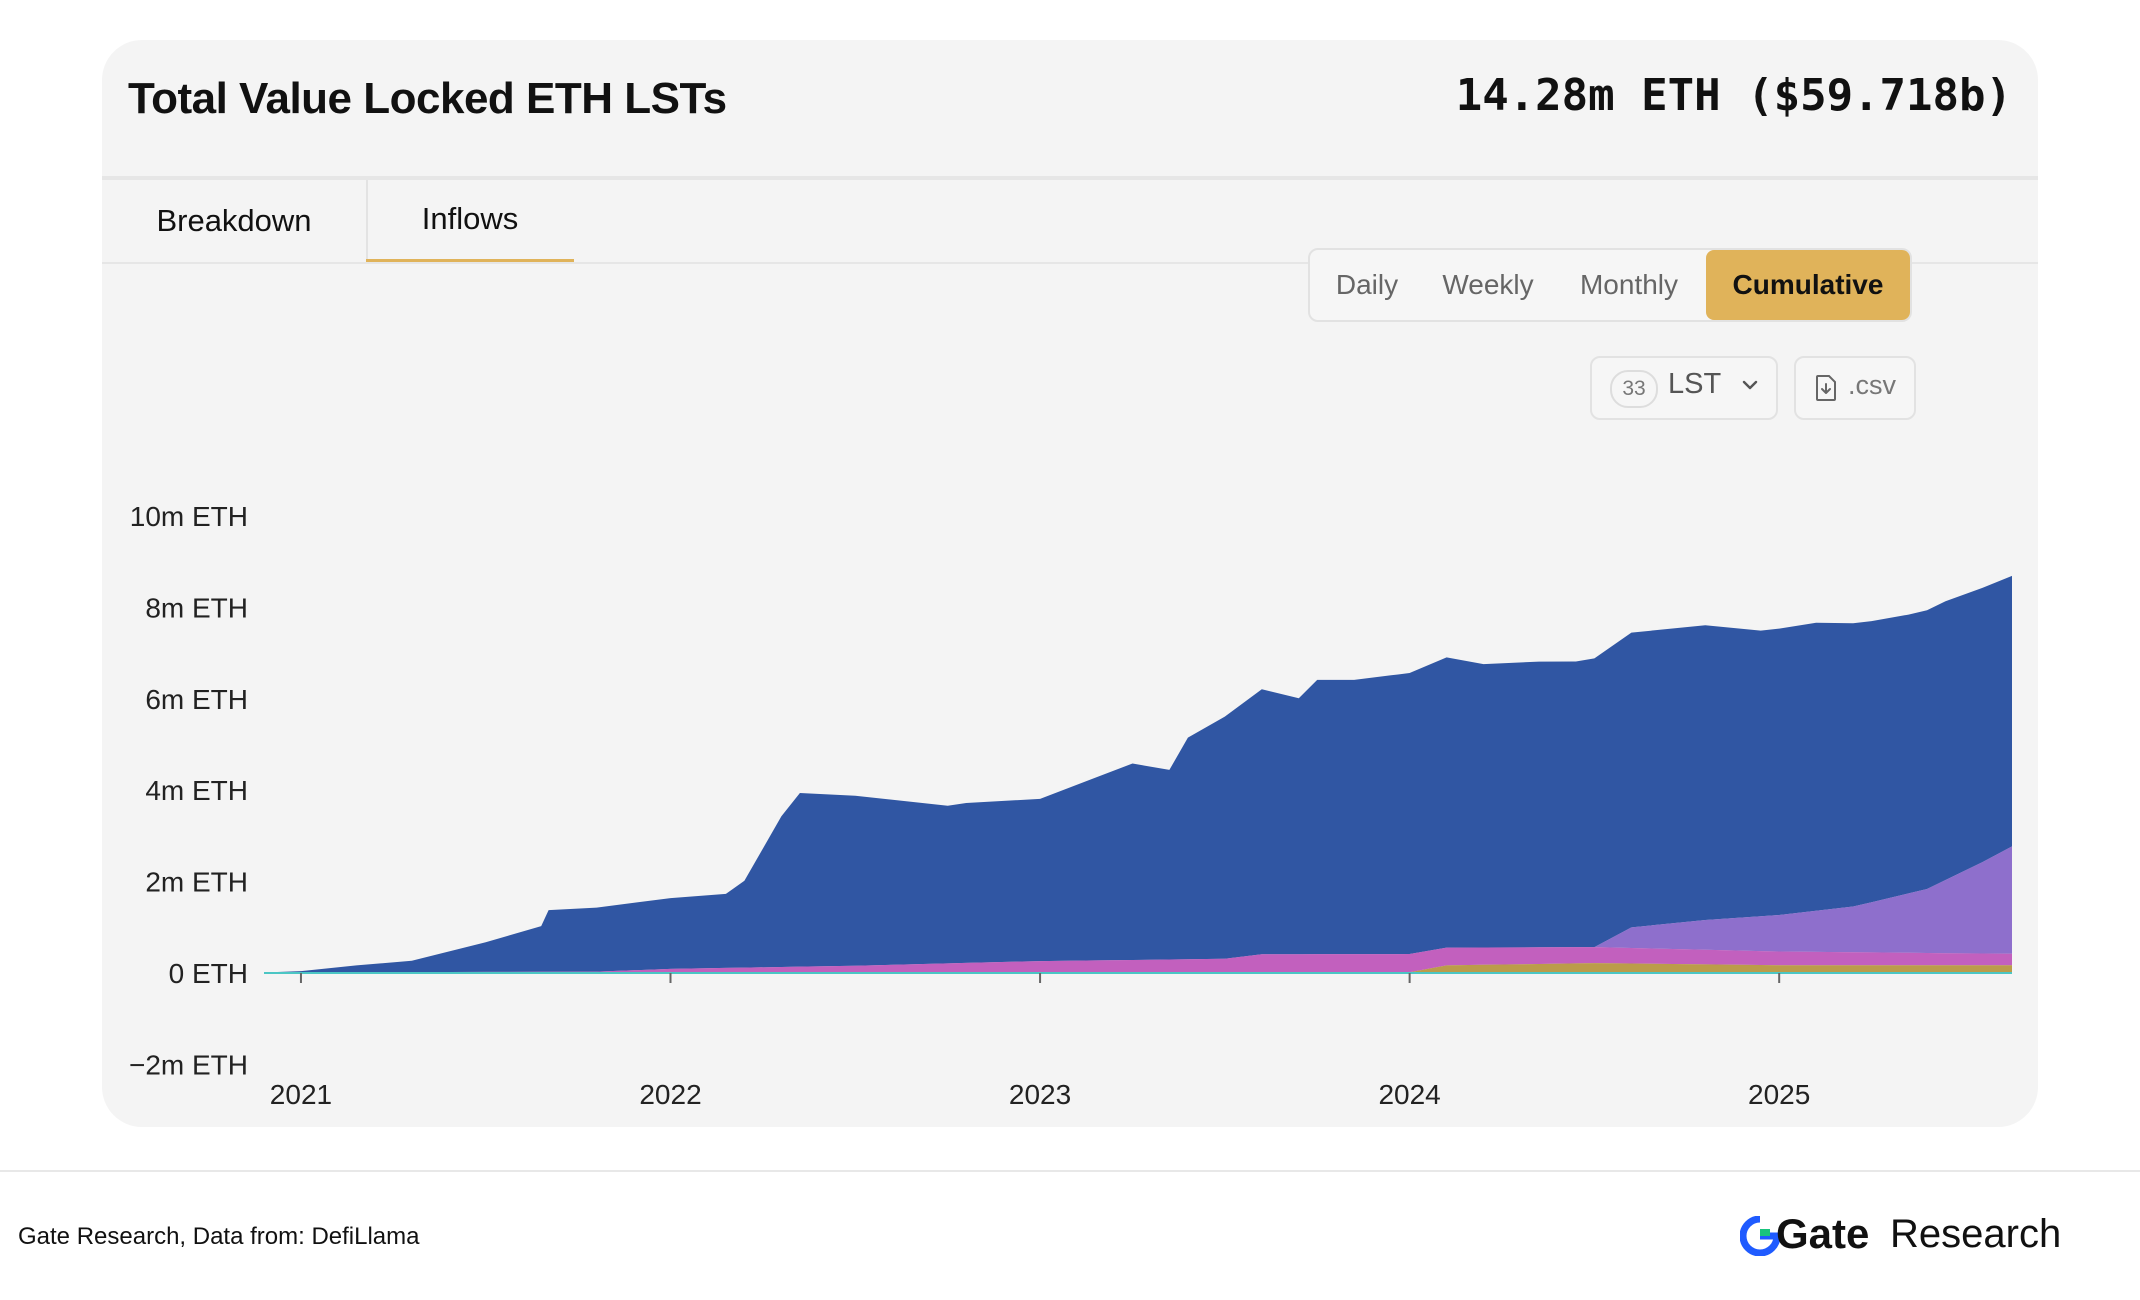  What do you see at coordinates (1070, 1171) in the screenshot?
I see `footer-divider` at bounding box center [1070, 1171].